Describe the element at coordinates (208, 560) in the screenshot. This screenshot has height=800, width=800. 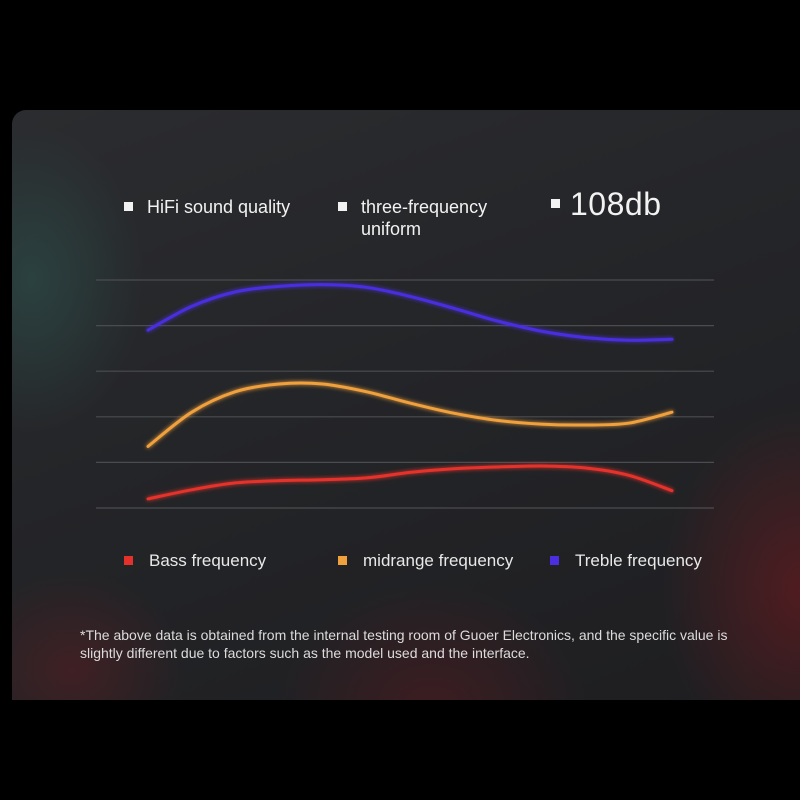
I see `legend-label-bass: Bass frequency` at that location.